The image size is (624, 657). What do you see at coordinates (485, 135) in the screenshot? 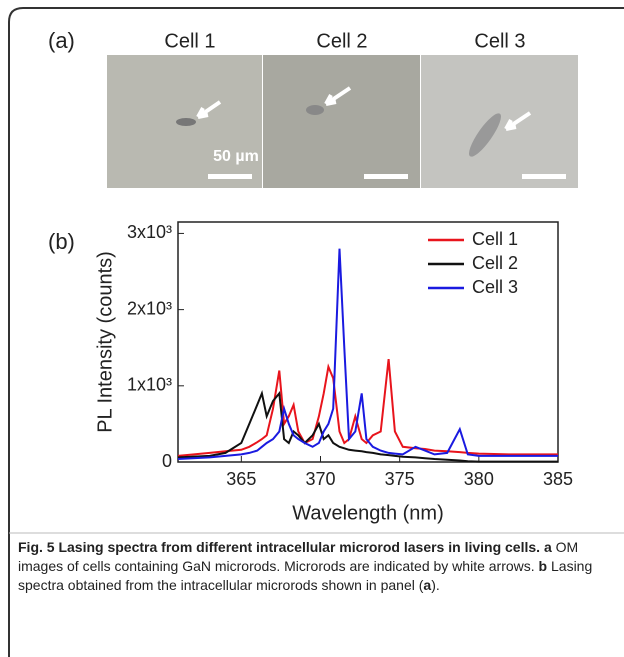
I see `cell-outline` at bounding box center [485, 135].